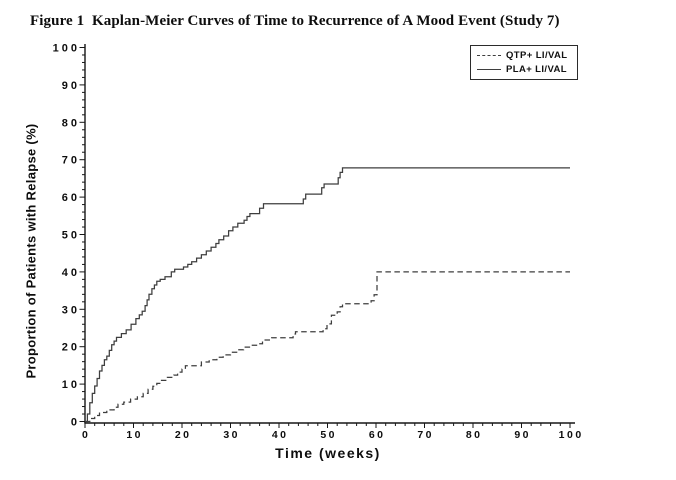 Image resolution: width=676 pixels, height=480 pixels. What do you see at coordinates (474, 435) in the screenshot?
I see `x-tick-label: 80` at bounding box center [474, 435].